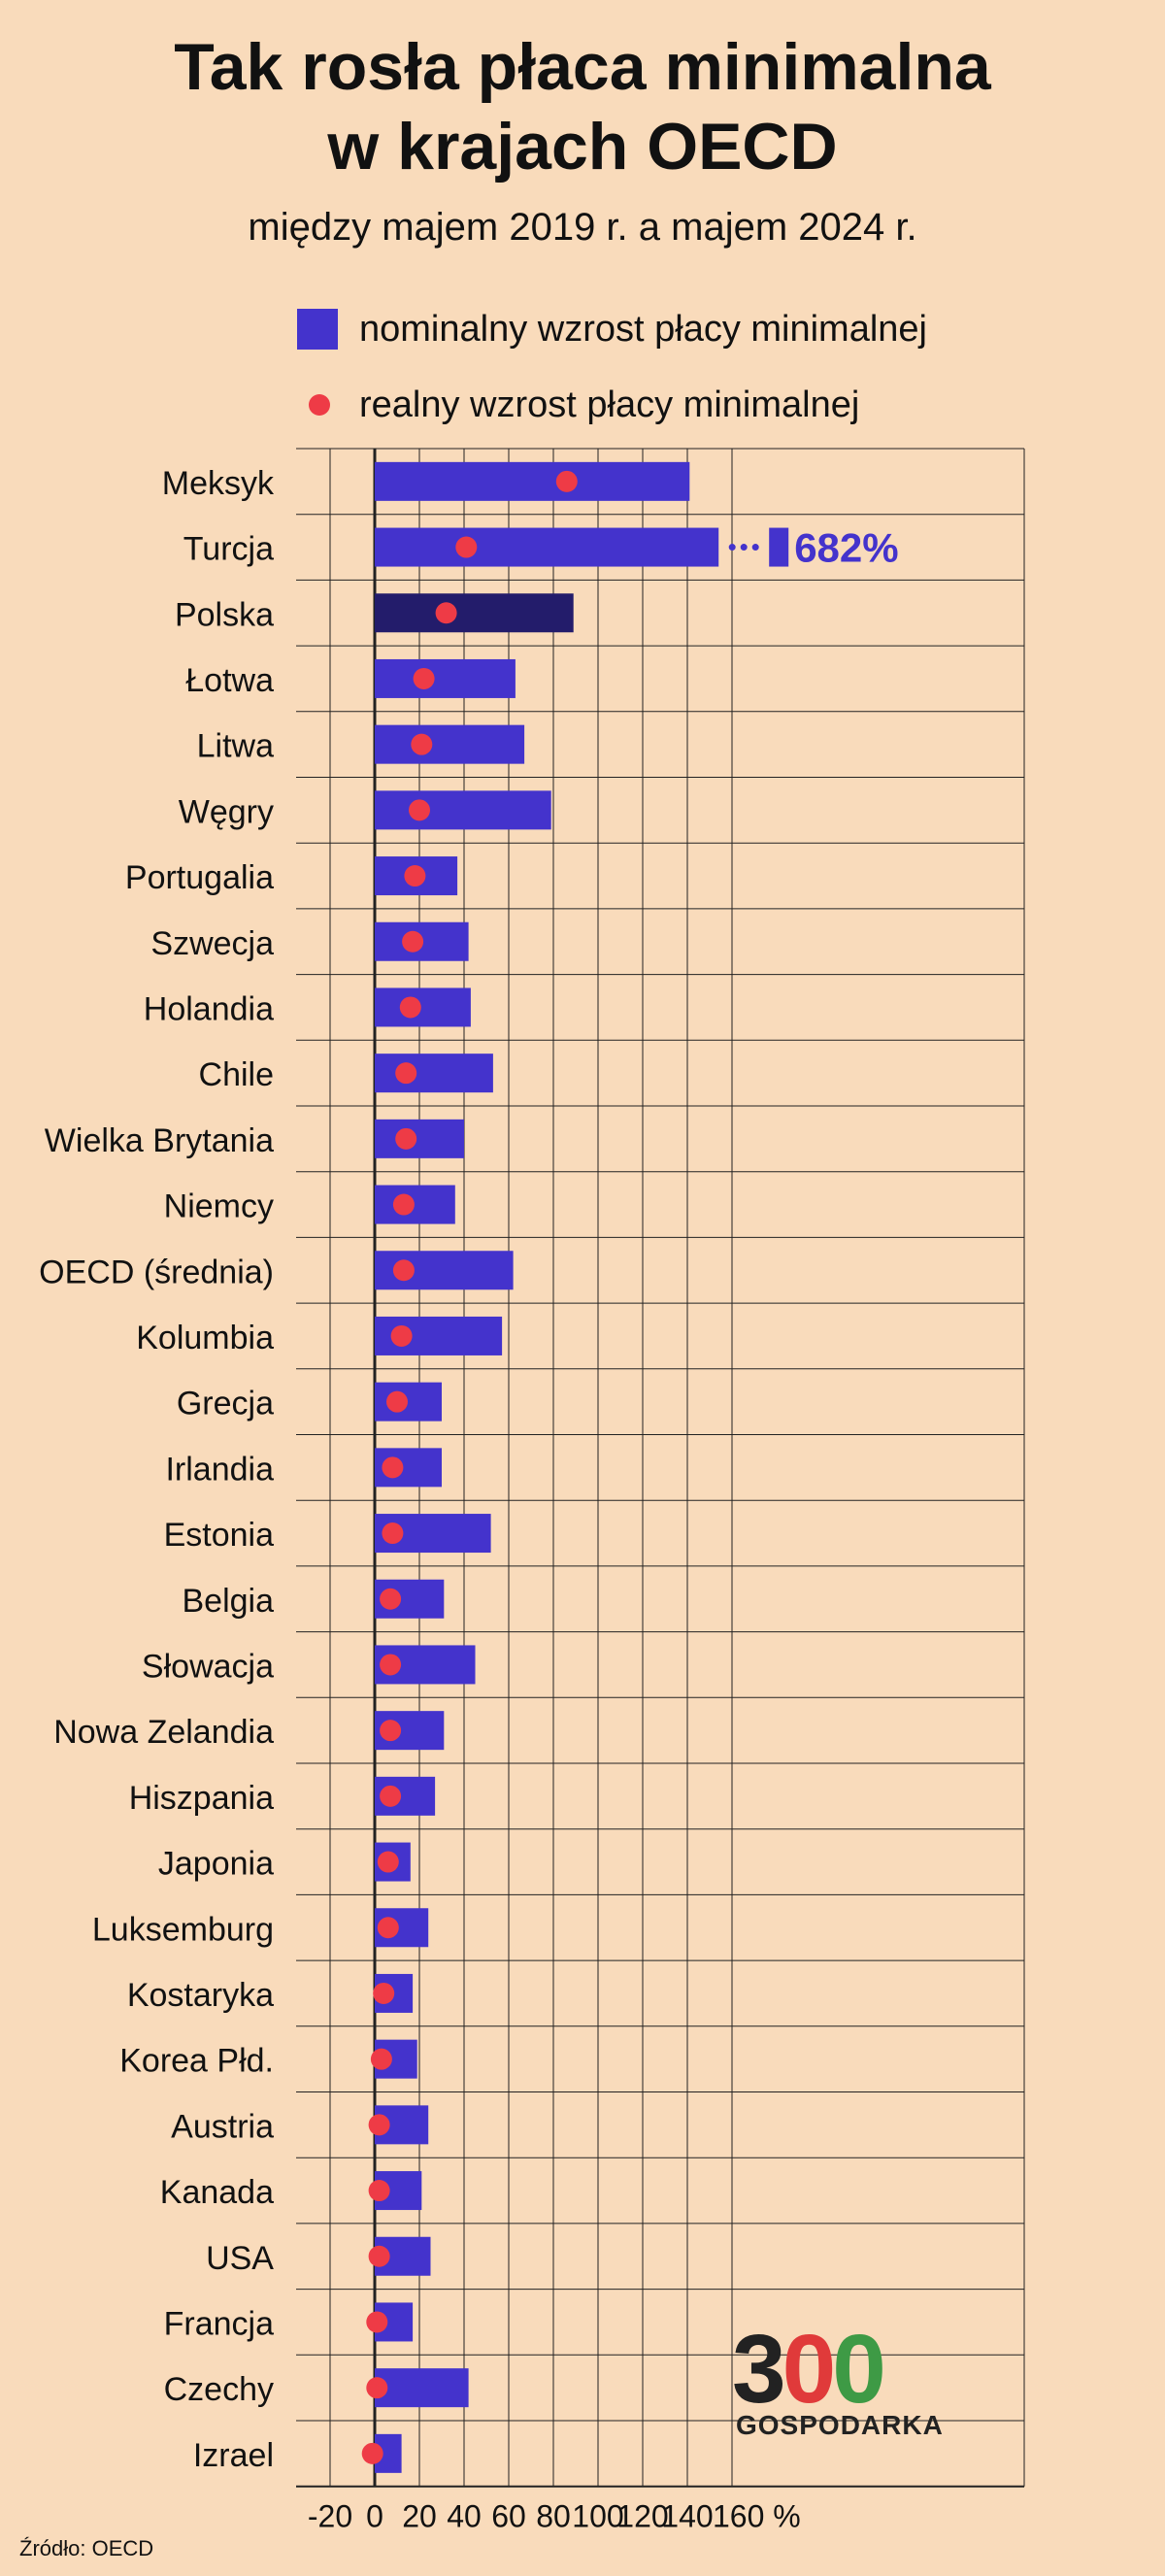 This screenshot has width=1165, height=2576. I want to click on x-tick-label: -20, so click(330, 2516).